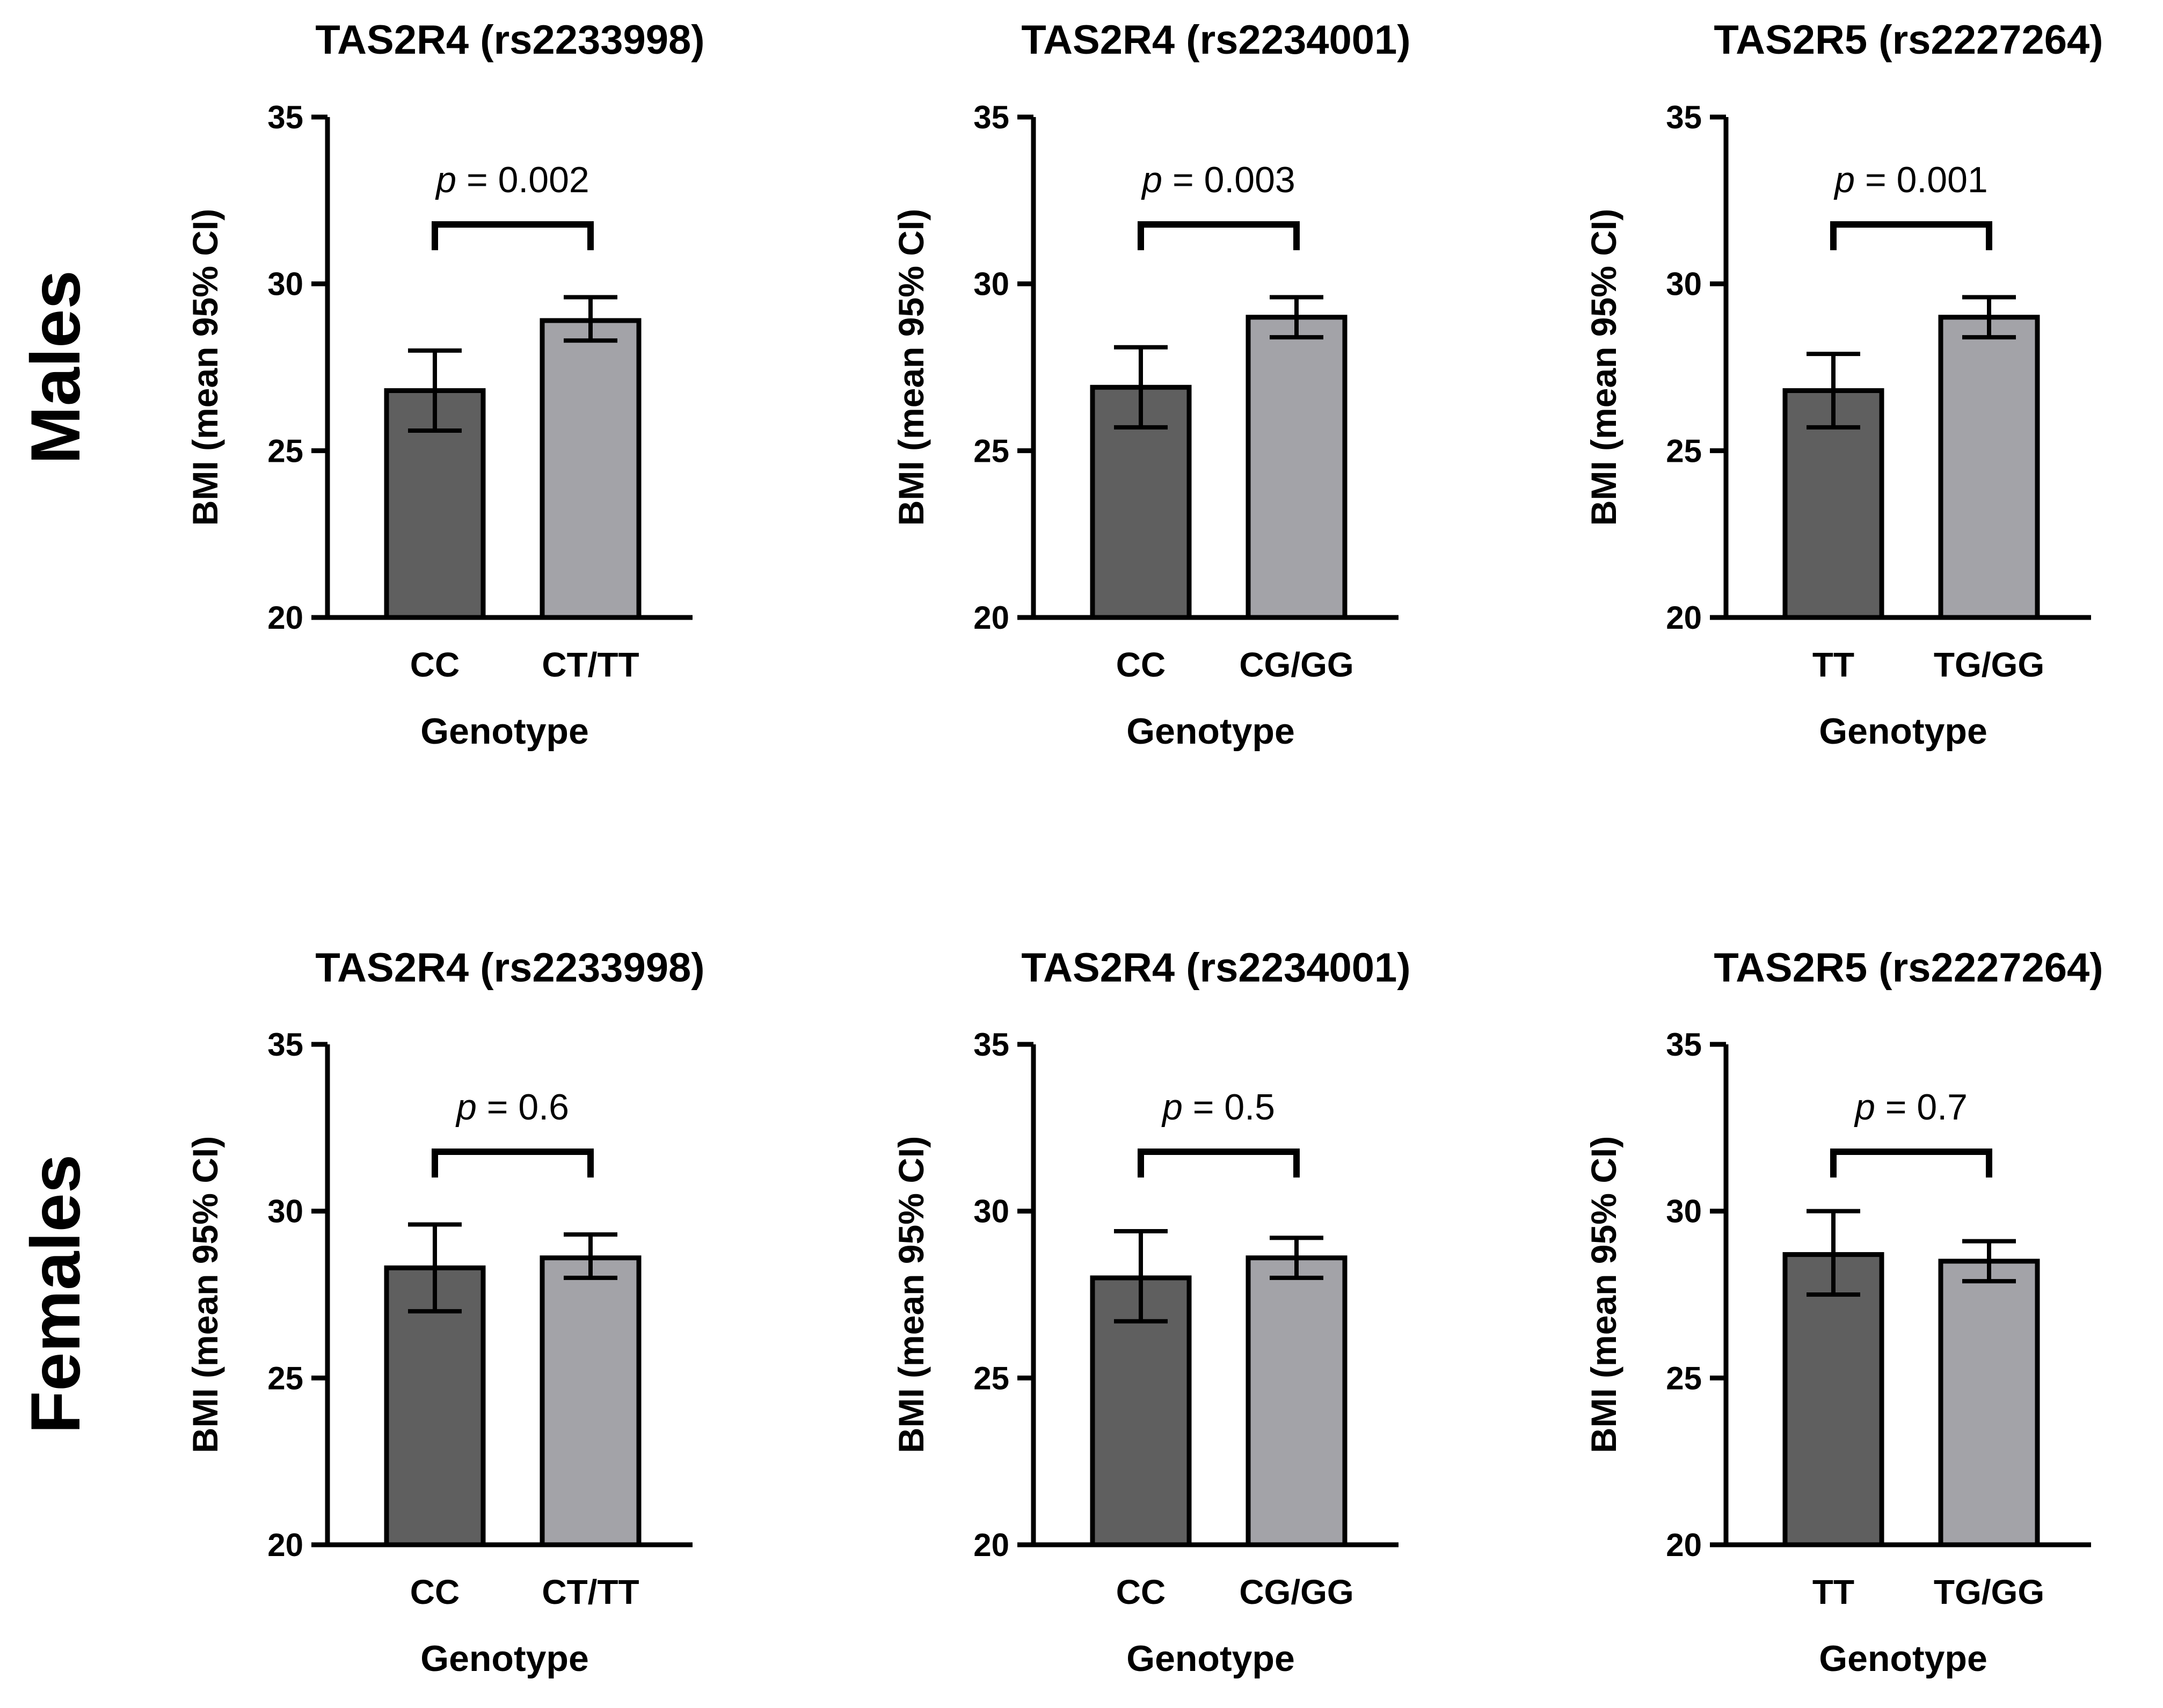  What do you see at coordinates (55, 367) in the screenshot?
I see `row-label-males: Males` at bounding box center [55, 367].